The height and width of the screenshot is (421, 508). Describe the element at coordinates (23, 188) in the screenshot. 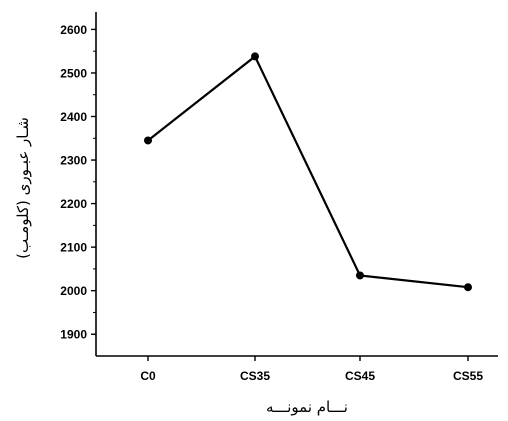

I see `y-axis-label: شـار عبـوری (کلومـب)` at that location.